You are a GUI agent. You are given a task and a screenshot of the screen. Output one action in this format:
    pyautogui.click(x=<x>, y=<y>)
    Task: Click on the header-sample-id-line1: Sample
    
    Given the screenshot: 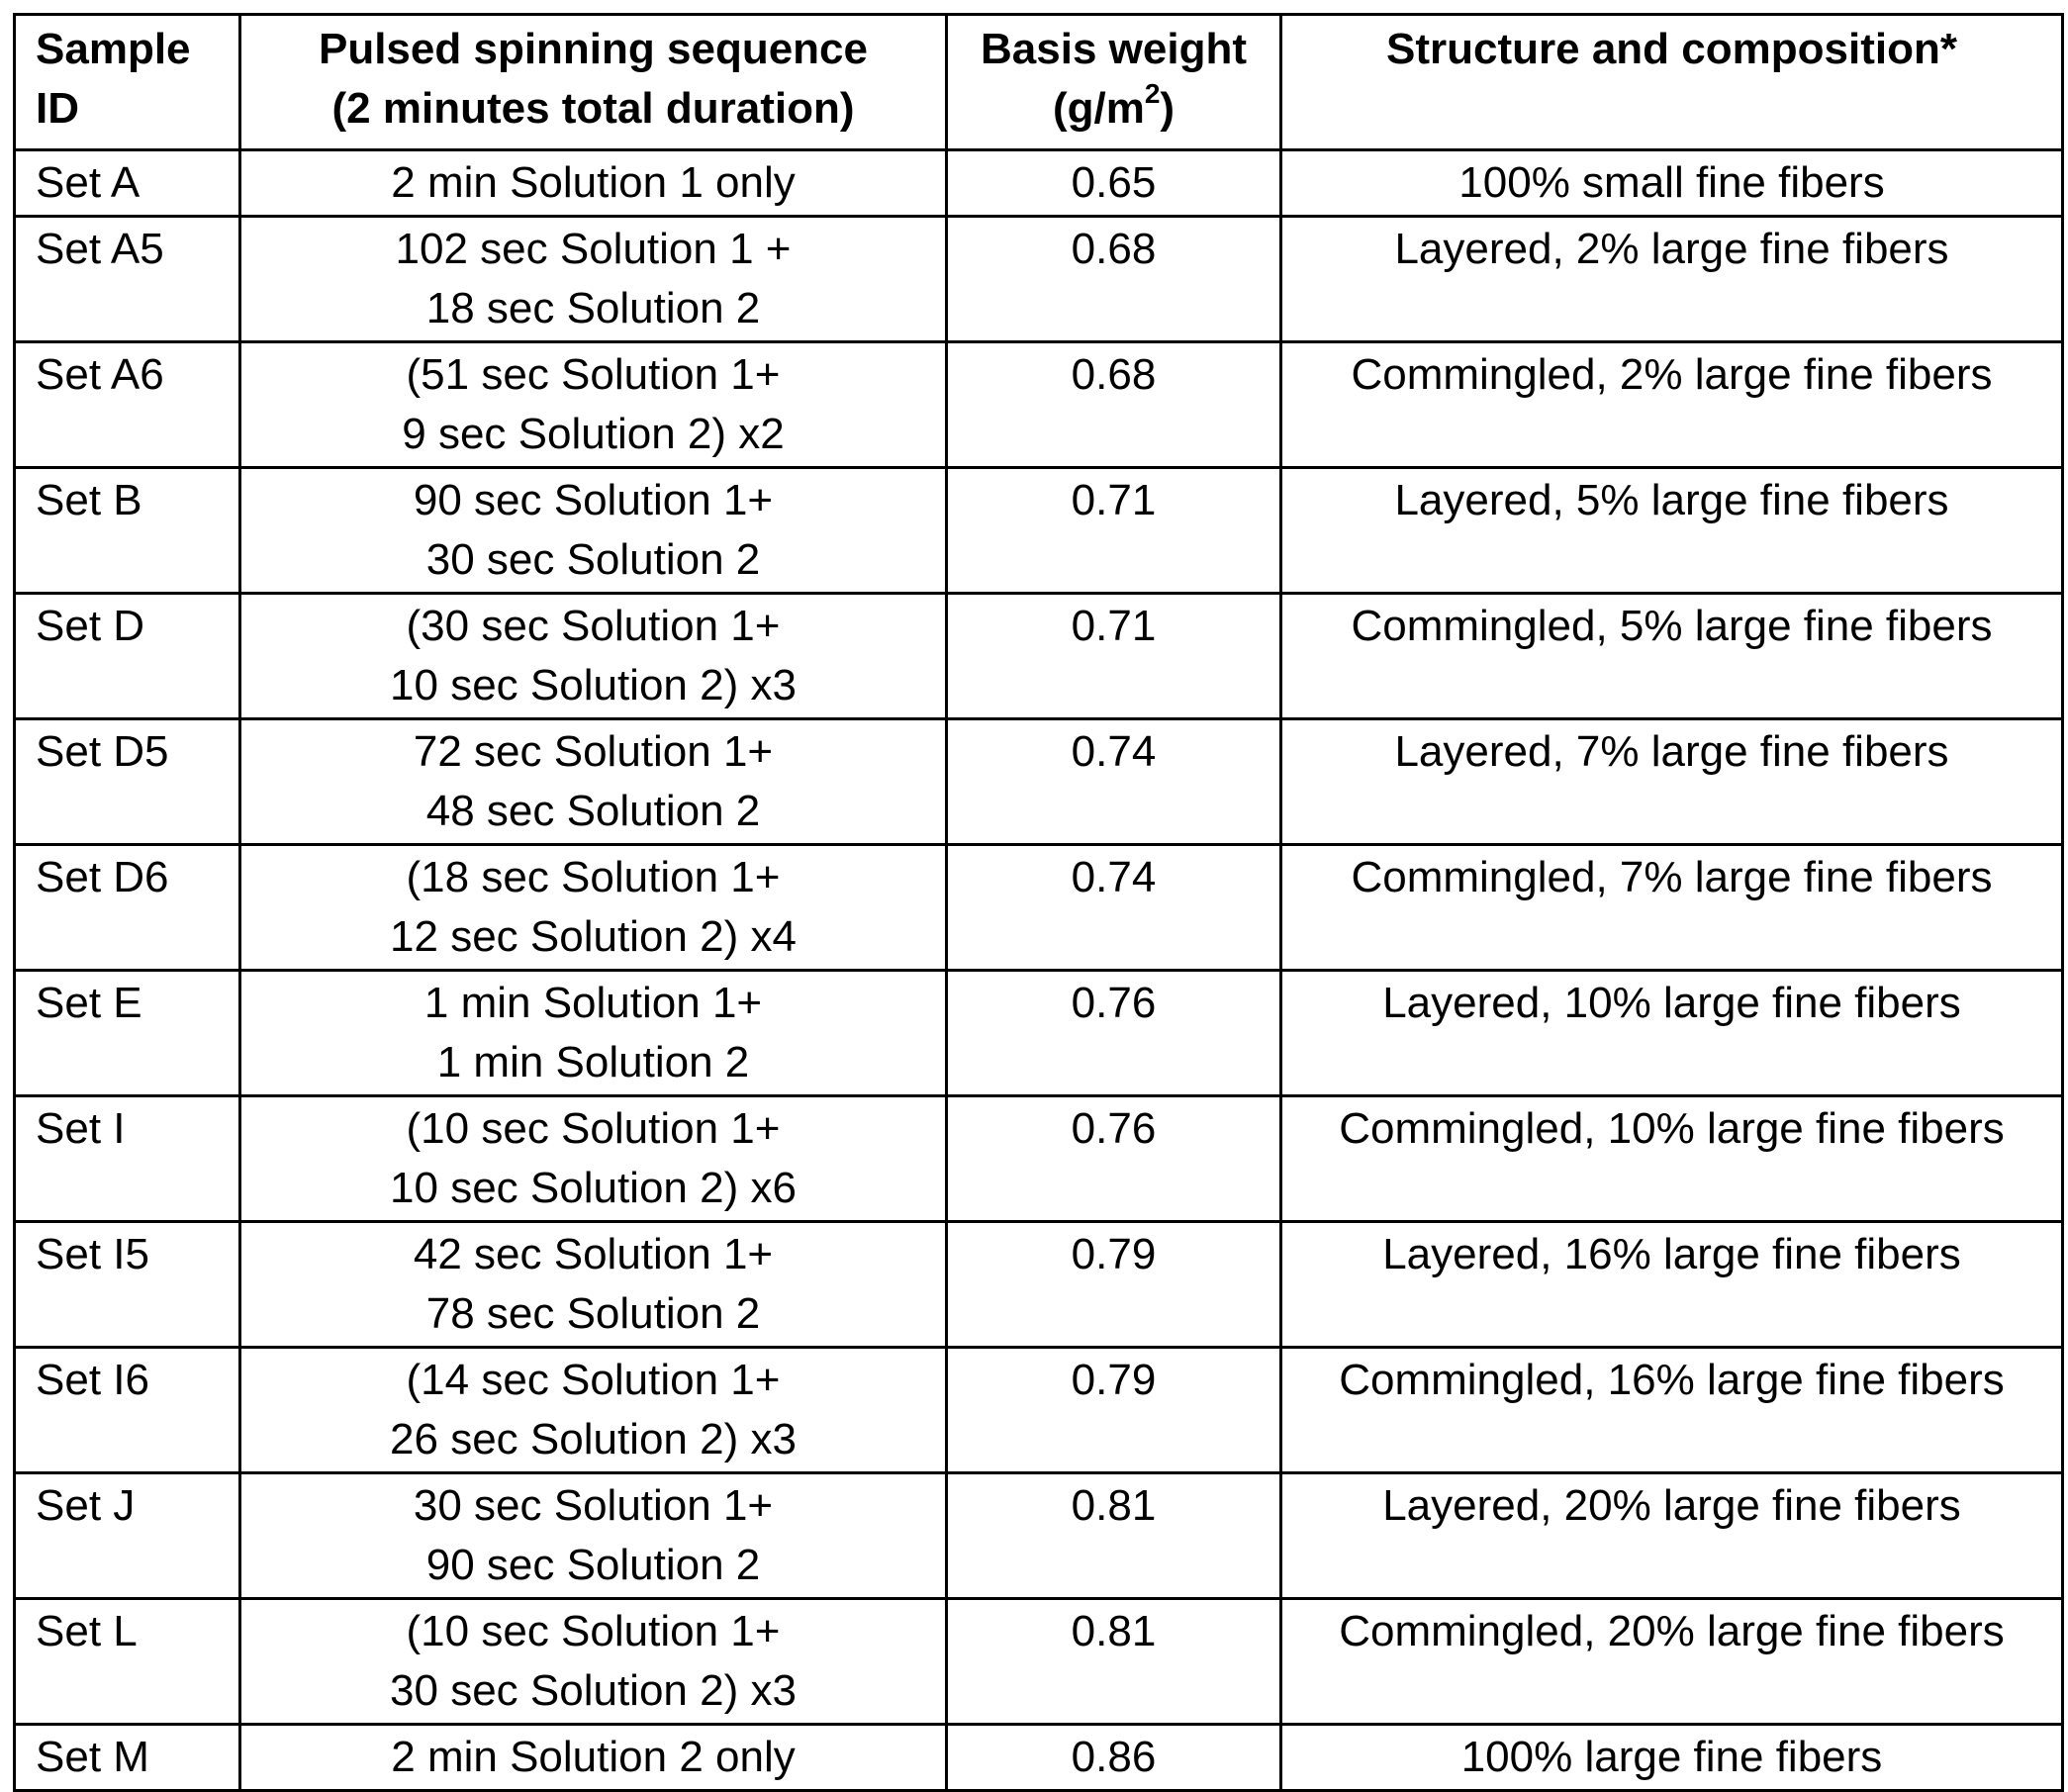 What is the action you would take?
    pyautogui.click(x=114, y=49)
    